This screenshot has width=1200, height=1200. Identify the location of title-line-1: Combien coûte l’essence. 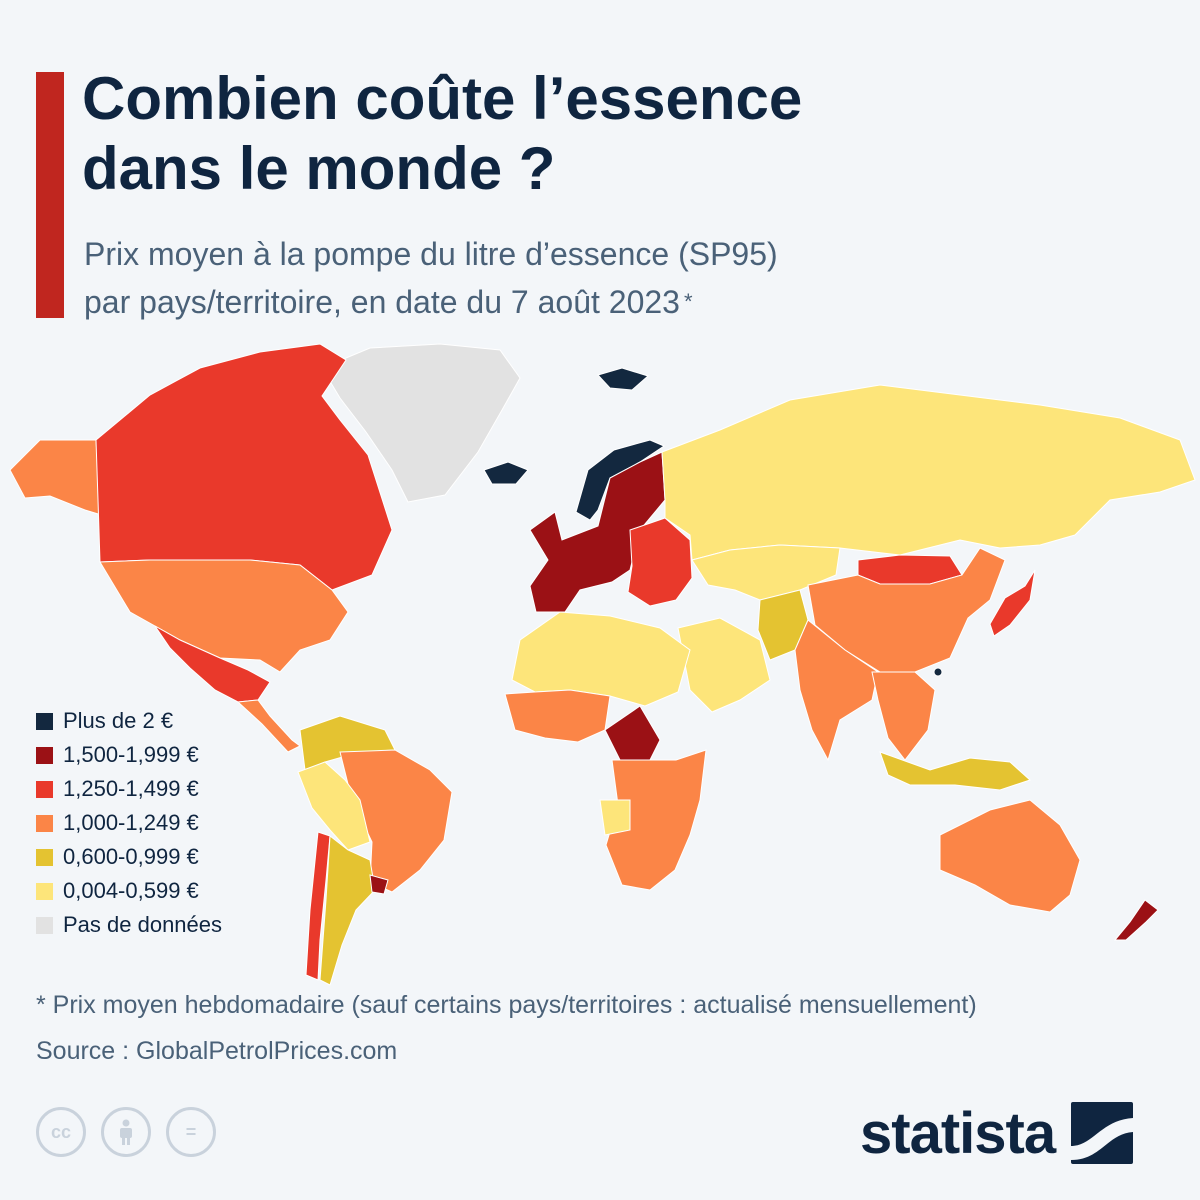
(442, 98).